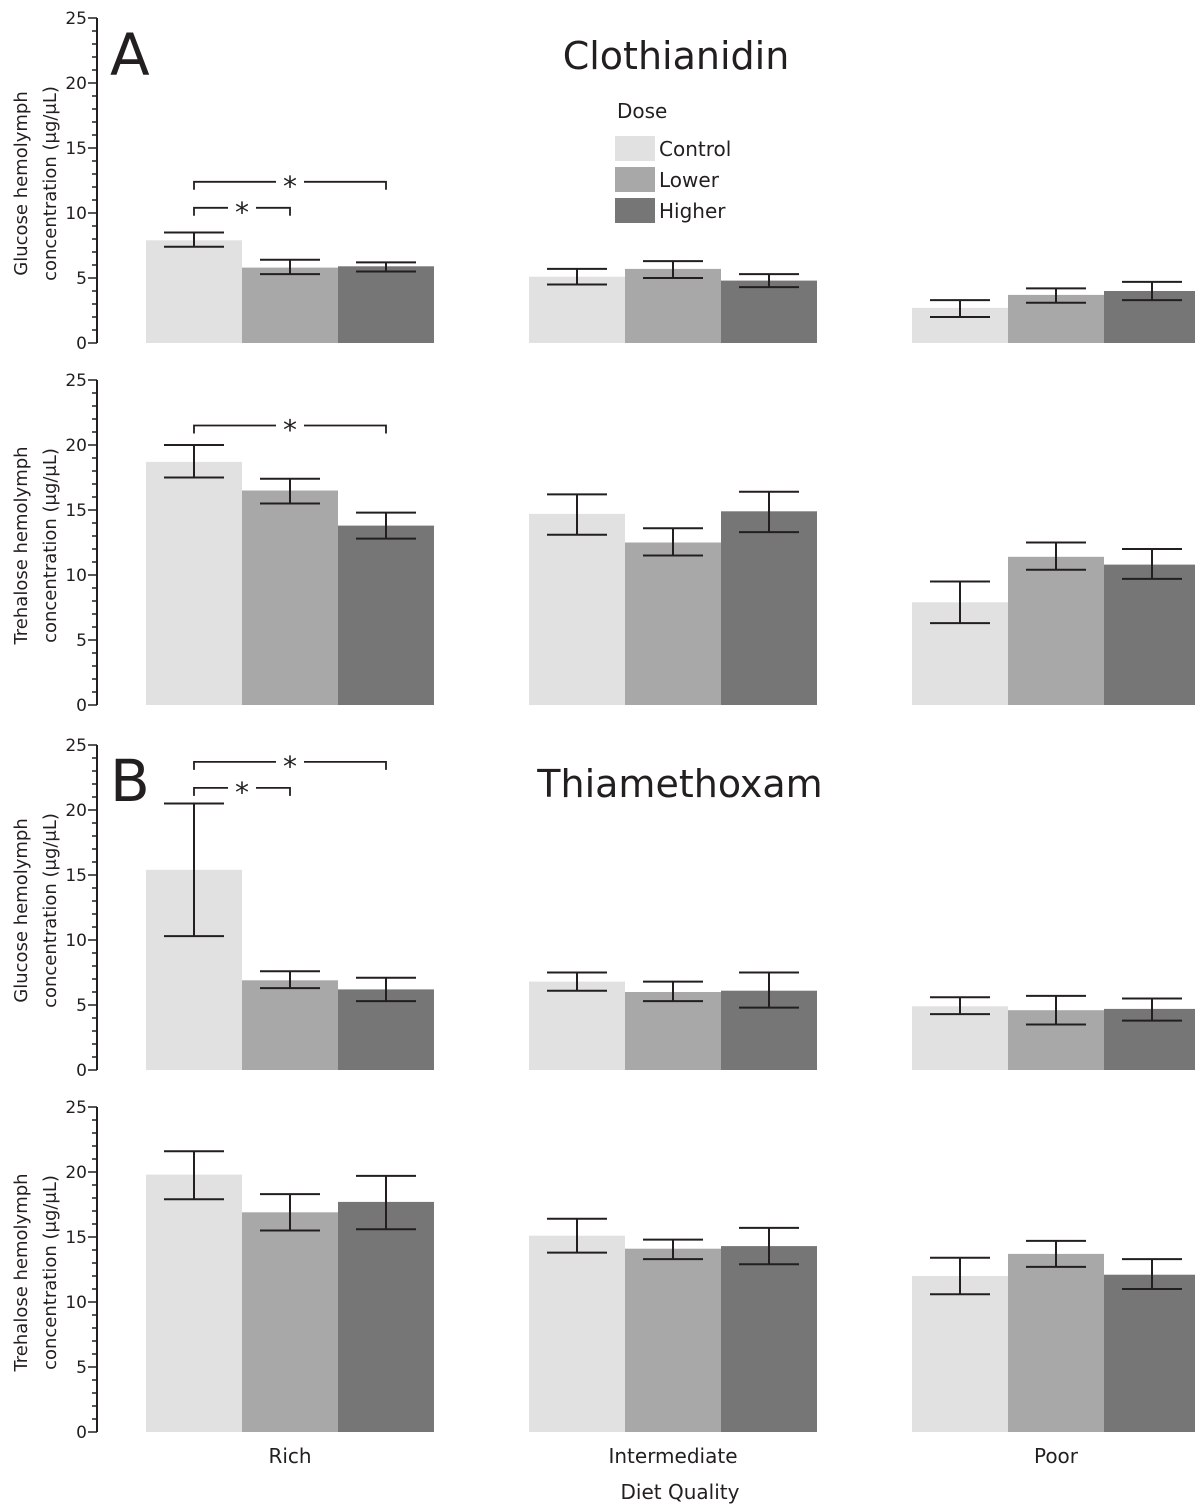  Describe the element at coordinates (1056, 1456) in the screenshot. I see `x-category-label-poor: Poor` at that location.